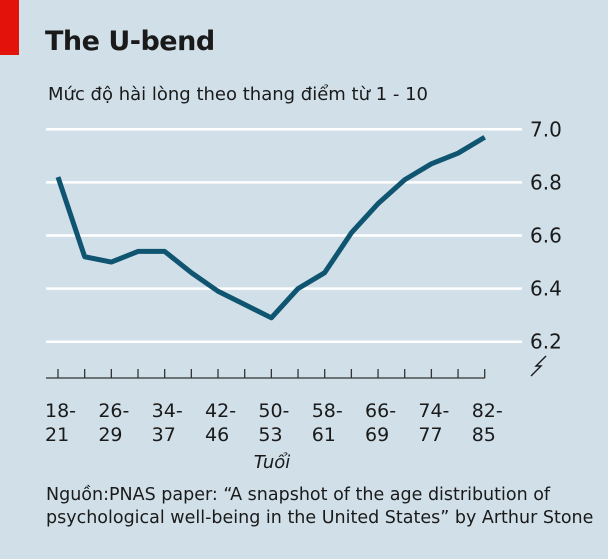 Image resolution: width=608 pixels, height=559 pixels. What do you see at coordinates (380, 411) in the screenshot?
I see `x-tick-label-top: 66-` at bounding box center [380, 411].